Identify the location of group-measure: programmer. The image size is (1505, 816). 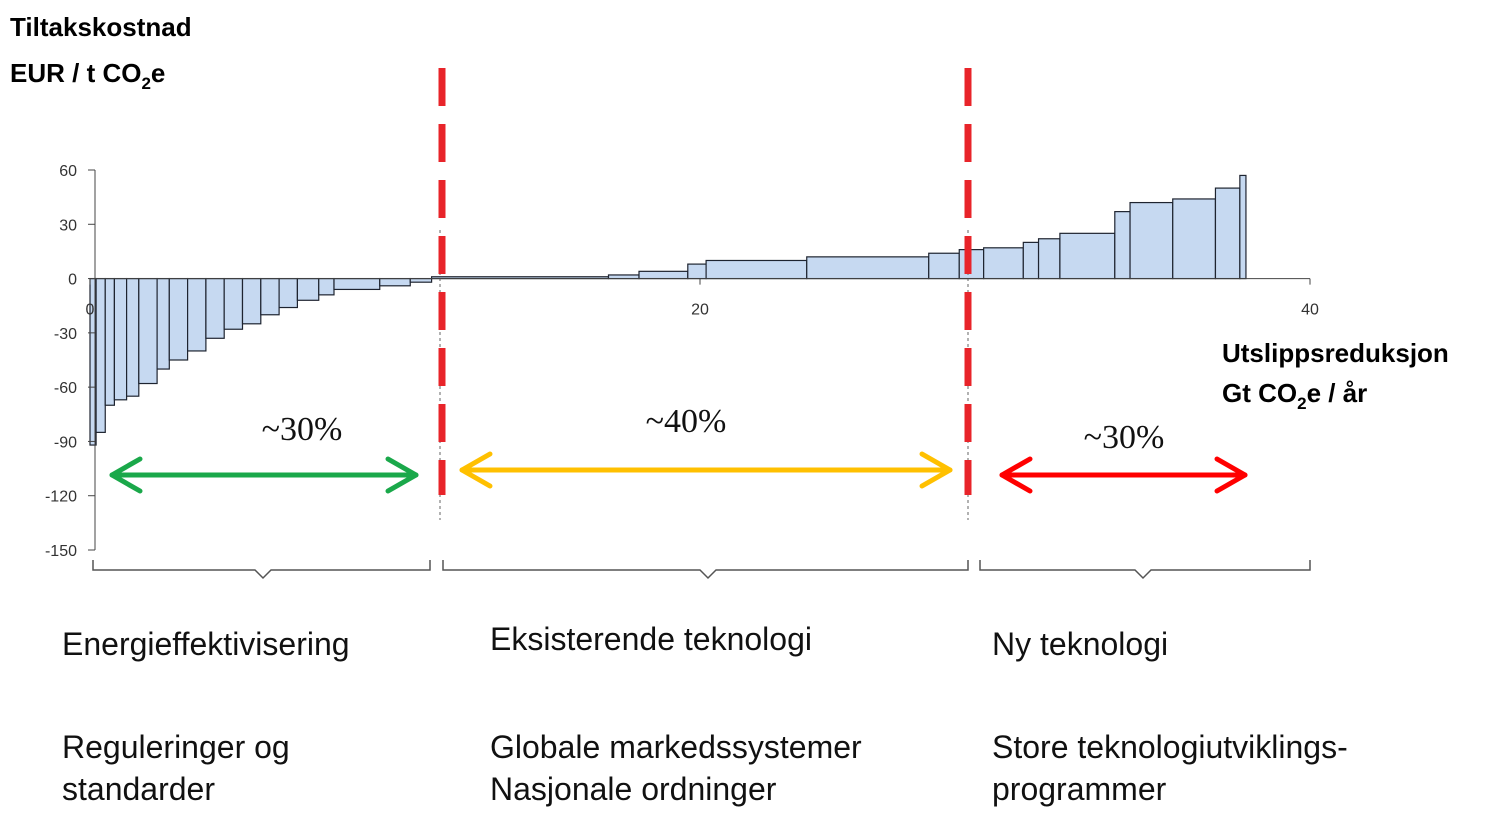
(1079, 789).